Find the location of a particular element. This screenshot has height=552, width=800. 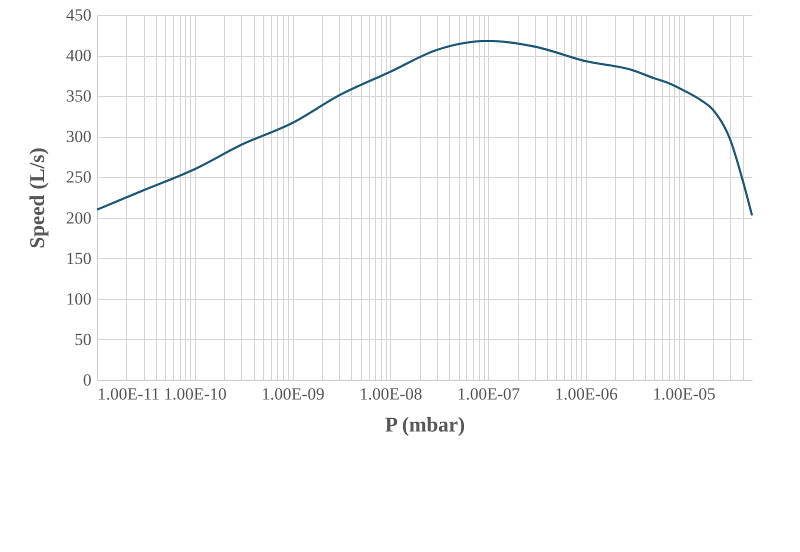

x-tick-label: 1.00E-06 is located at coordinates (586, 394).